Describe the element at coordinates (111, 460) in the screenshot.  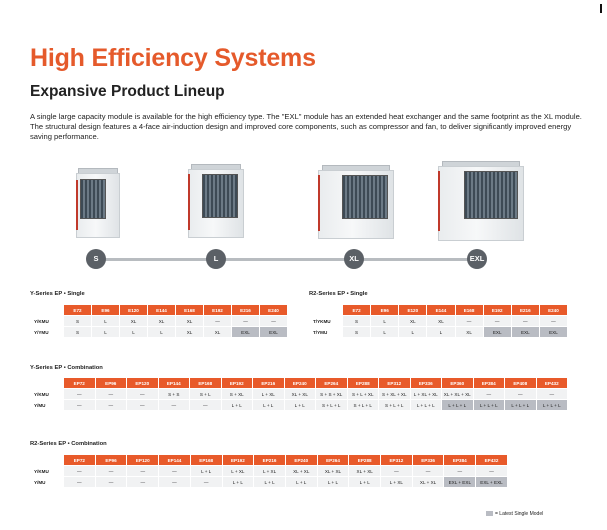
I see `column-header: EP96` at that location.